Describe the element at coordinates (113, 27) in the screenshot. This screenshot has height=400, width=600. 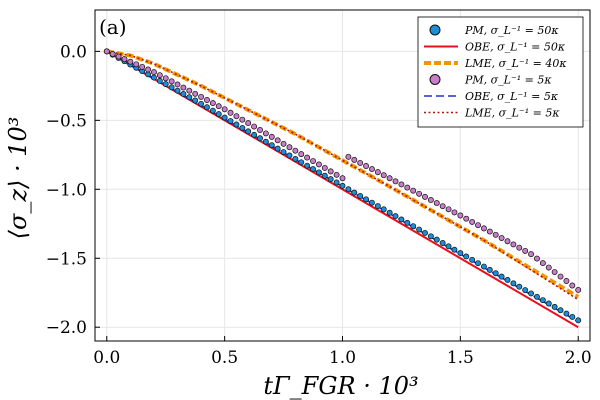
I see `panel-label: (a)` at that location.